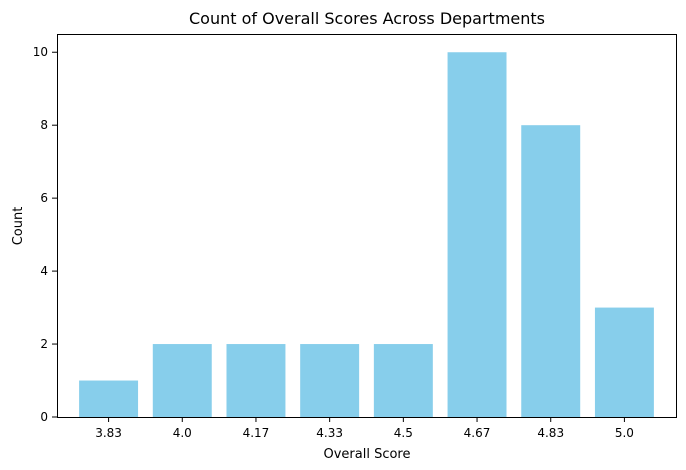  What do you see at coordinates (403, 433) in the screenshot?
I see `x-tick-label: 4.5` at bounding box center [403, 433].